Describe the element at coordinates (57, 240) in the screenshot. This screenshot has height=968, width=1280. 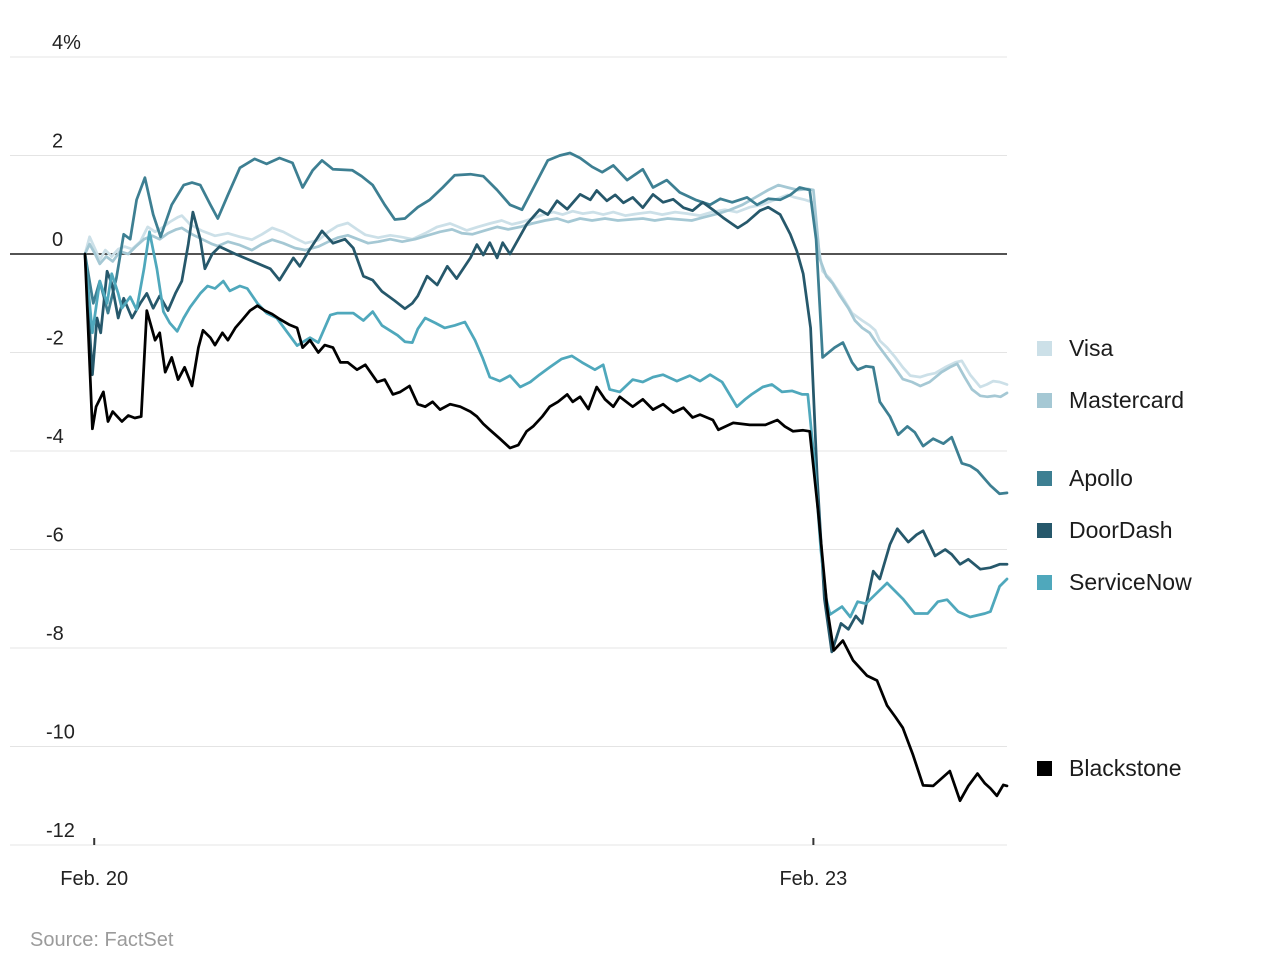
I see `y-axis-tick-label: 0` at that location.